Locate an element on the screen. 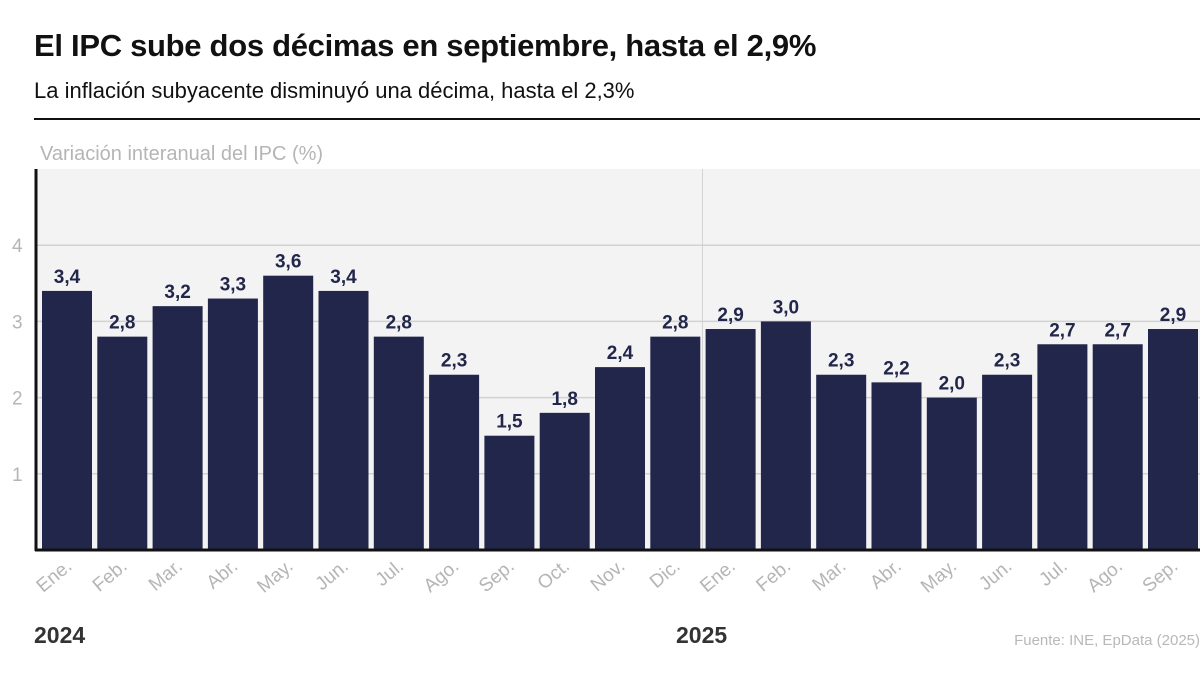 Image resolution: width=1200 pixels, height=675 pixels. y-axis-label: Variación interanual del IPC (%) is located at coordinates (181, 154).